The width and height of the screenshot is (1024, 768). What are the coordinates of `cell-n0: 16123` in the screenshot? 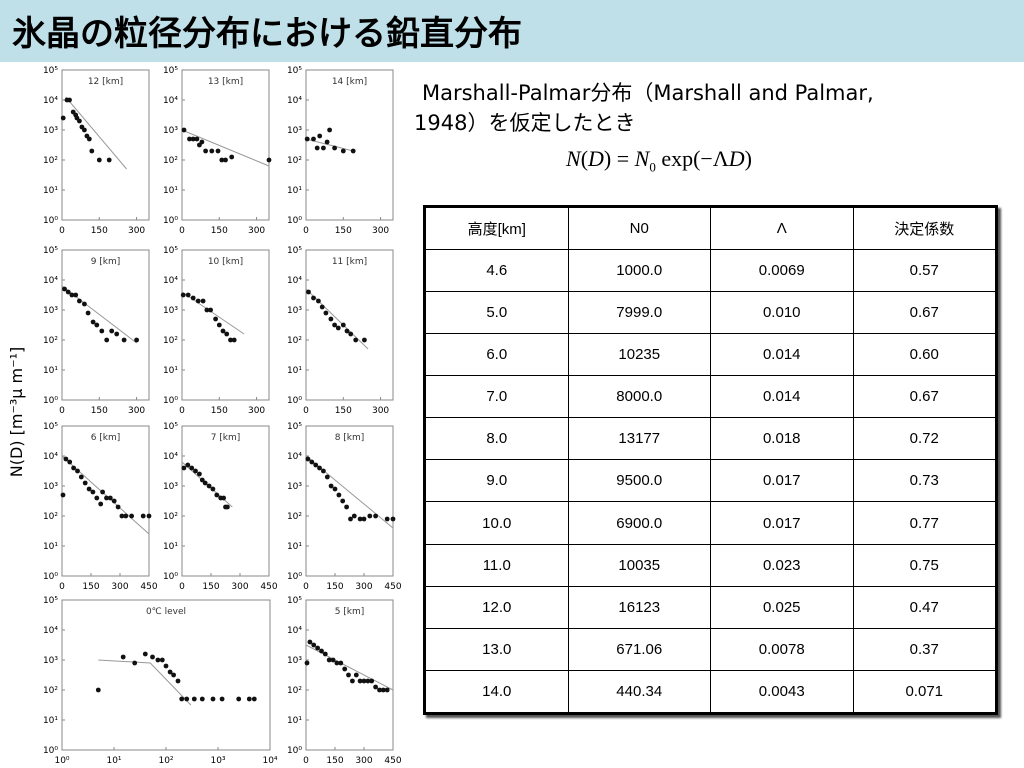 It's located at (639, 607).